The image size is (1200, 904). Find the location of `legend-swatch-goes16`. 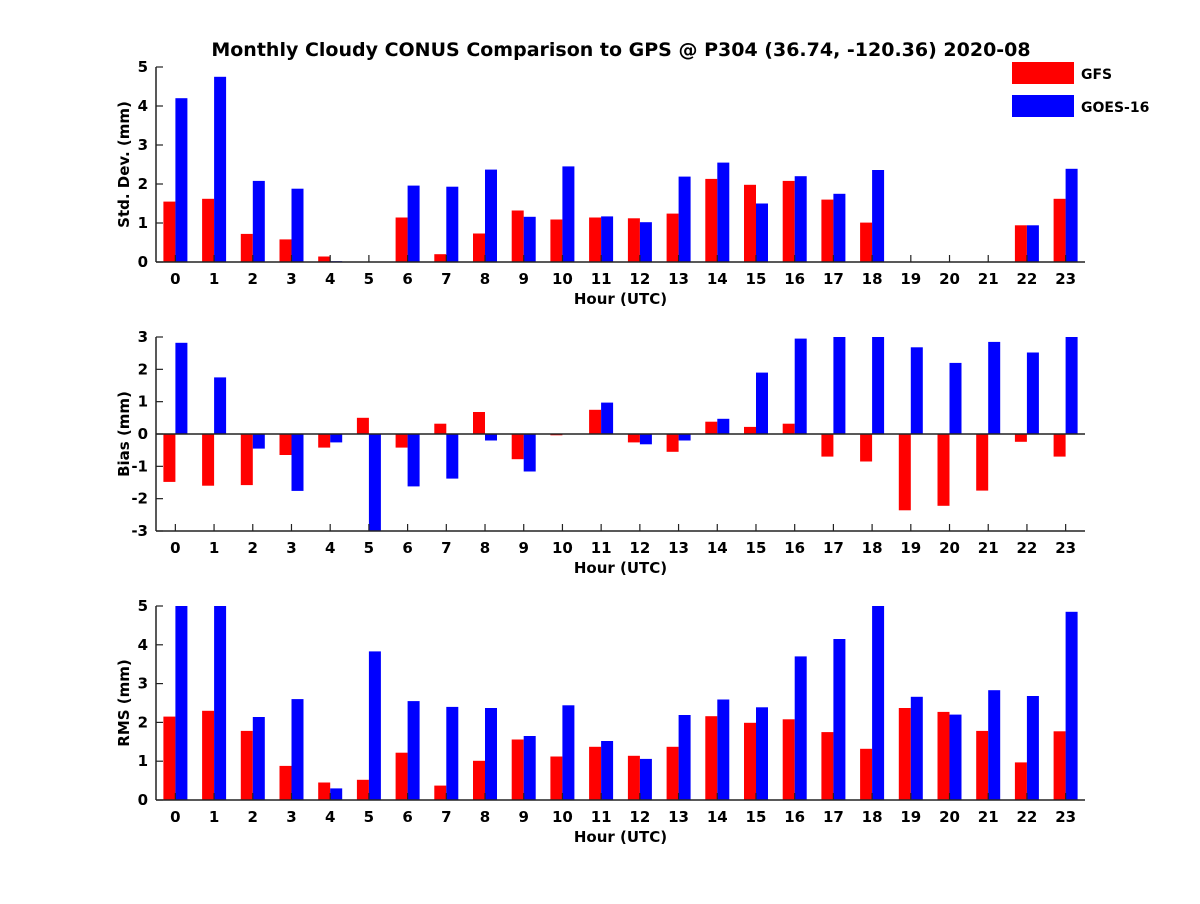

legend-swatch-goes16 is located at coordinates (1043, 106).